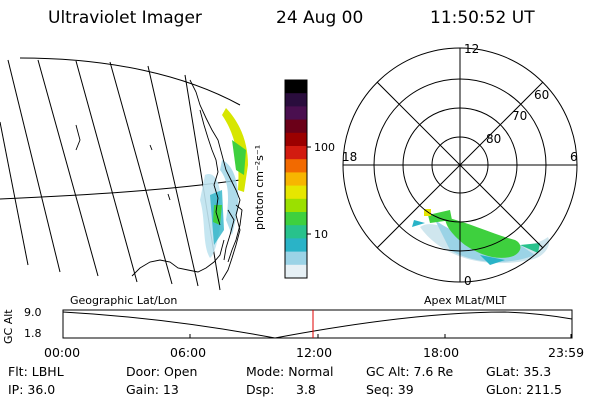 This screenshot has height=400, width=600. I want to click on mlt-label-6: 6, so click(574, 157).